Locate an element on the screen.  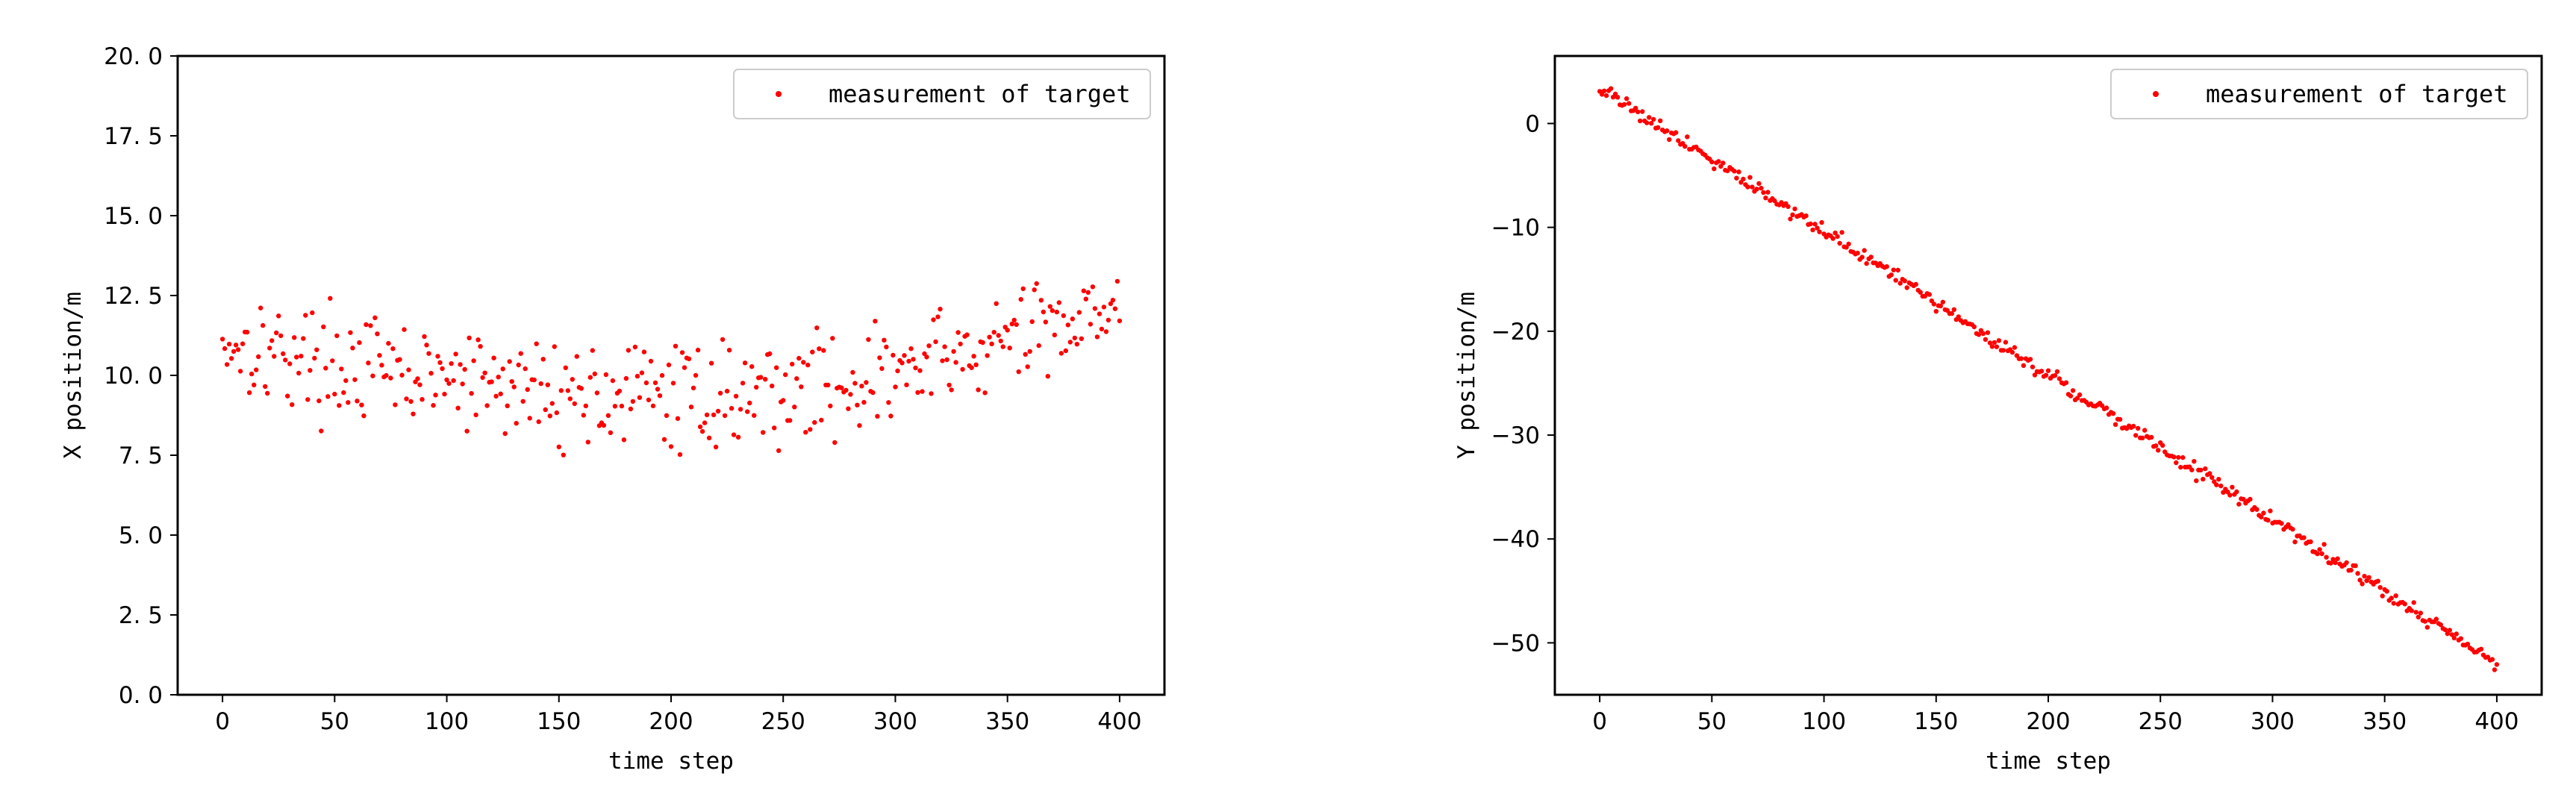
right-x-tick-label: 0 is located at coordinates (1599, 722).